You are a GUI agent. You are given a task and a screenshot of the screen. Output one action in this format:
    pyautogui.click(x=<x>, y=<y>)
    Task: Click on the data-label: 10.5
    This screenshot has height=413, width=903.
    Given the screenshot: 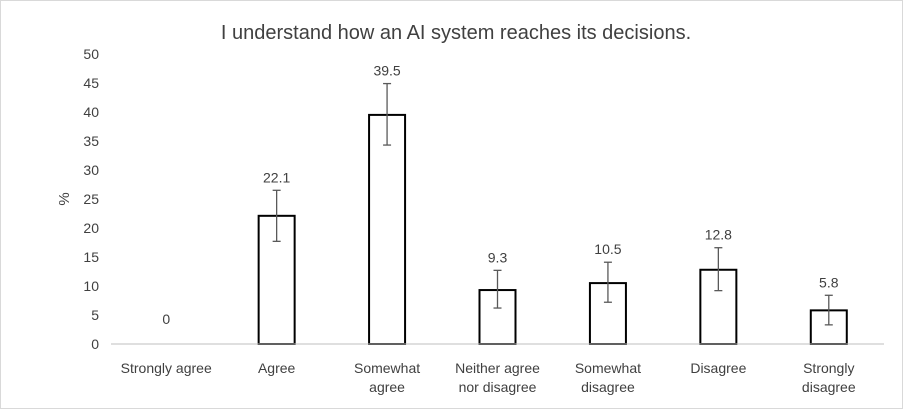 What is the action you would take?
    pyautogui.click(x=607, y=249)
    